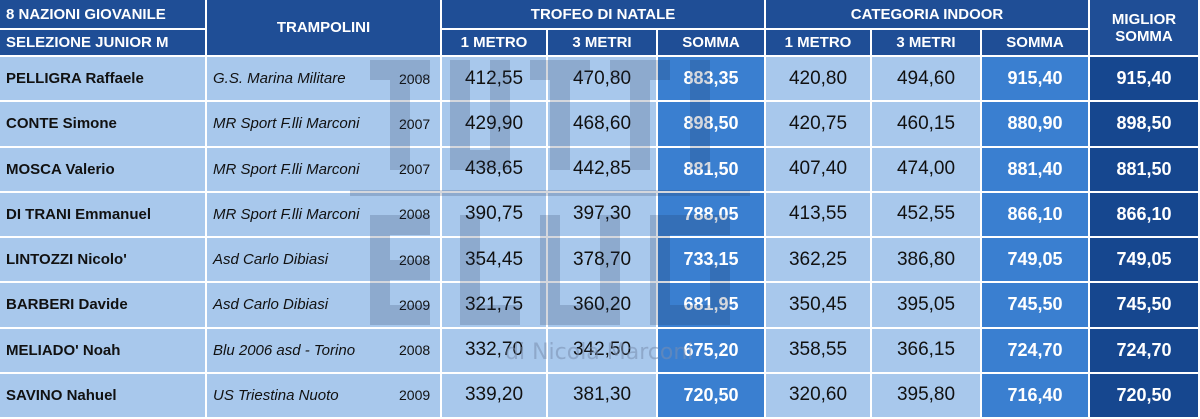 The width and height of the screenshot is (1200, 419). Describe the element at coordinates (1036, 396) in the screenshot. I see `indoor-somma: 716,40` at that location.